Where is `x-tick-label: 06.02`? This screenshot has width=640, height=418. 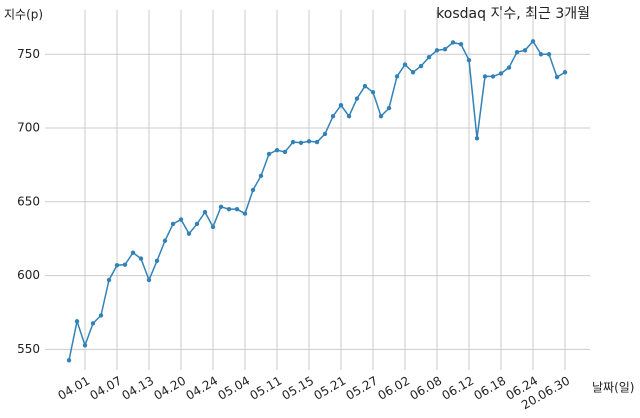
x-tick-label: 06.02 is located at coordinates (393, 388).